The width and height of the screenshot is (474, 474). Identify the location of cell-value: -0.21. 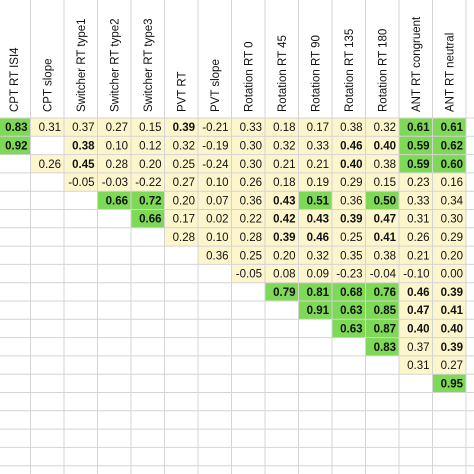
(215, 128).